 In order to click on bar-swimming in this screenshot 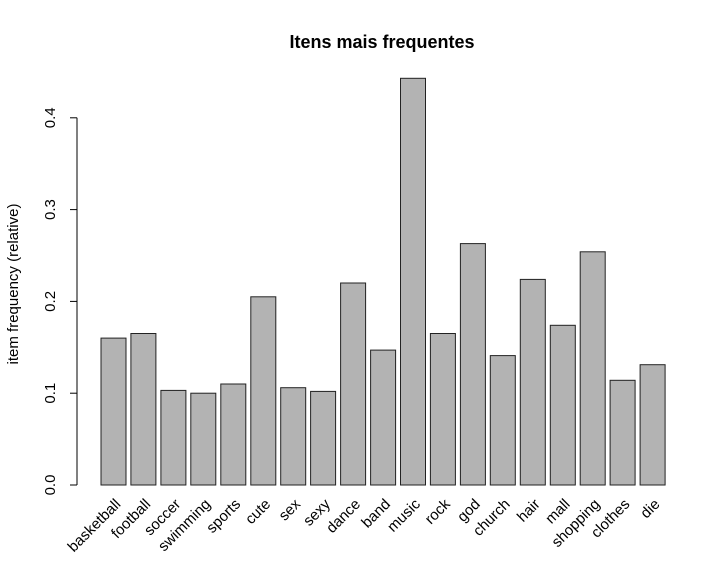, I will do `click(203, 439)`.